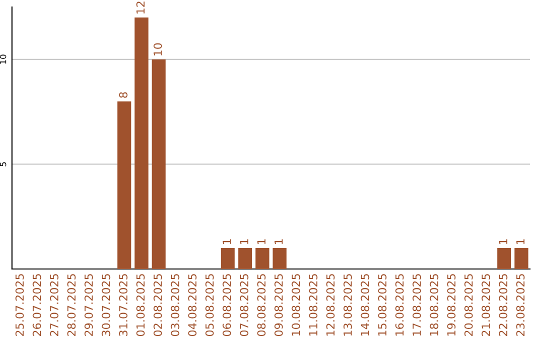 The height and width of the screenshot is (340, 540). What do you see at coordinates (313, 305) in the screenshot?
I see `x-tick-label: 11.08.2025` at bounding box center [313, 305].